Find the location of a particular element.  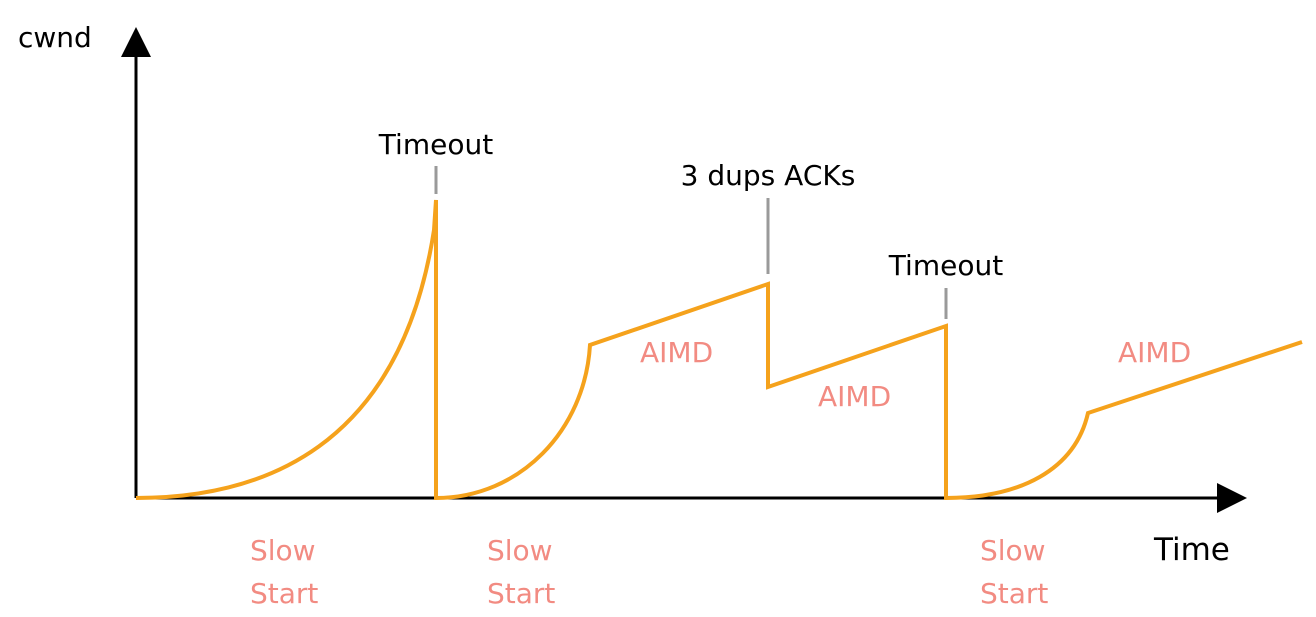

slow-start-3-line2: Start is located at coordinates (1014, 593).